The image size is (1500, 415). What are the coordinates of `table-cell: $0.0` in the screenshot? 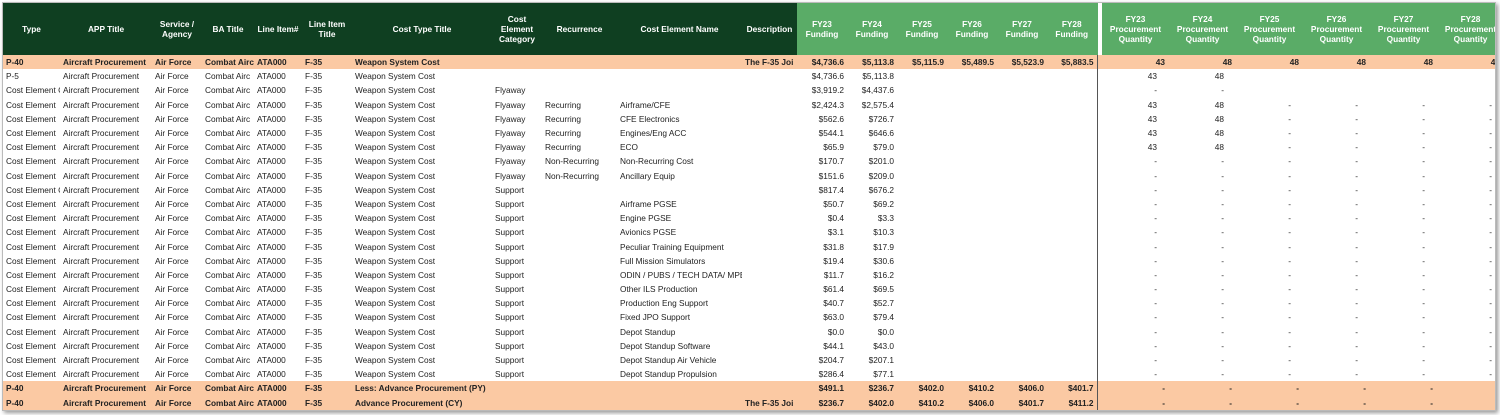 It's located at (885, 331).